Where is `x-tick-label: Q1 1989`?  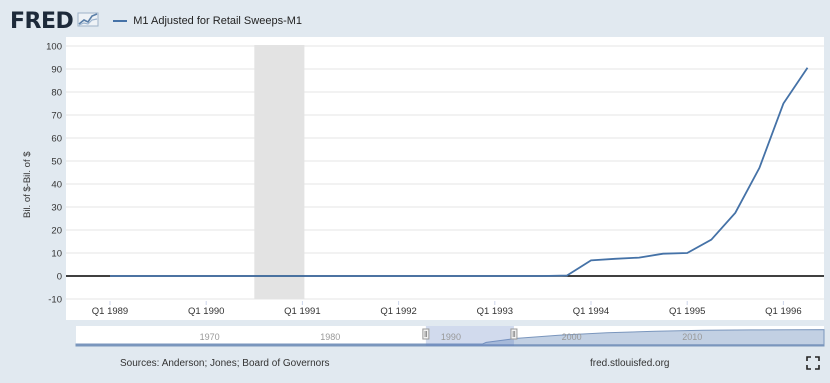 x-tick-label: Q1 1989 is located at coordinates (110, 311).